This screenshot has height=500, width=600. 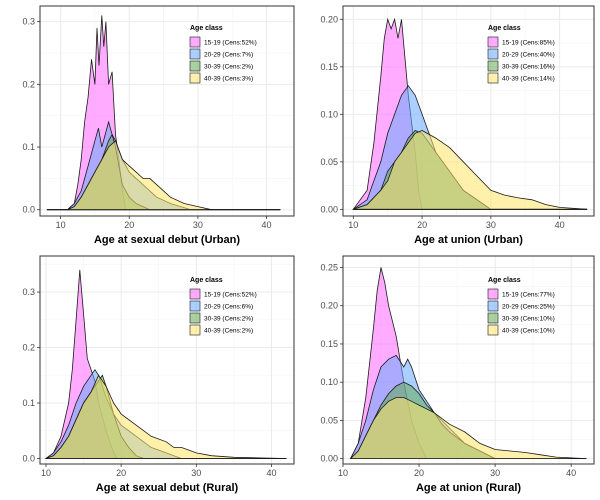 I want to click on x-axis-title: Age at union (Urban), so click(x=468, y=240).